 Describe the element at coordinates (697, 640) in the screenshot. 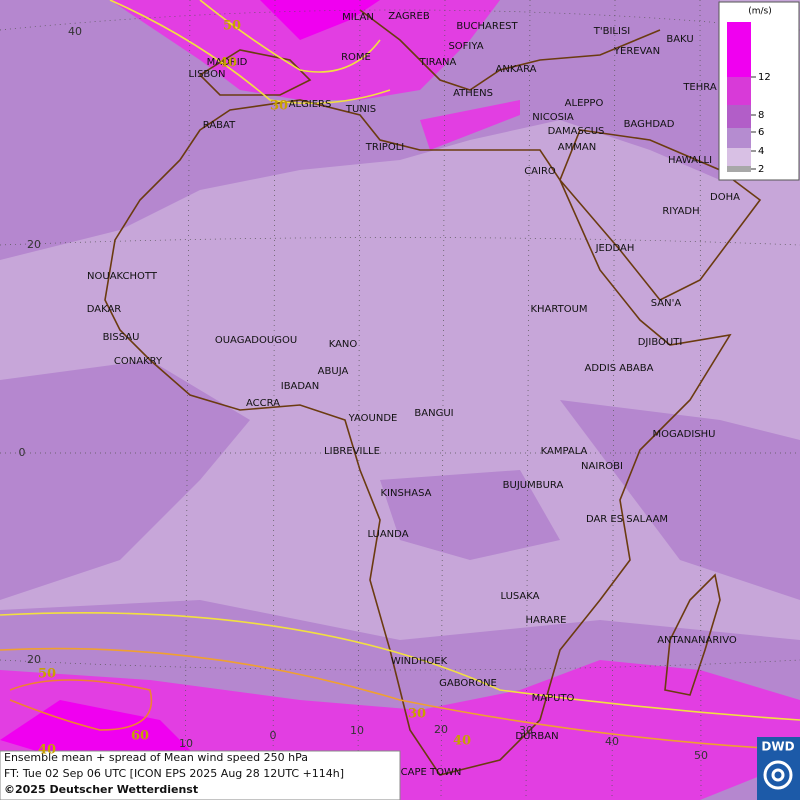

I see `city-label: ANTANANARIVO` at that location.